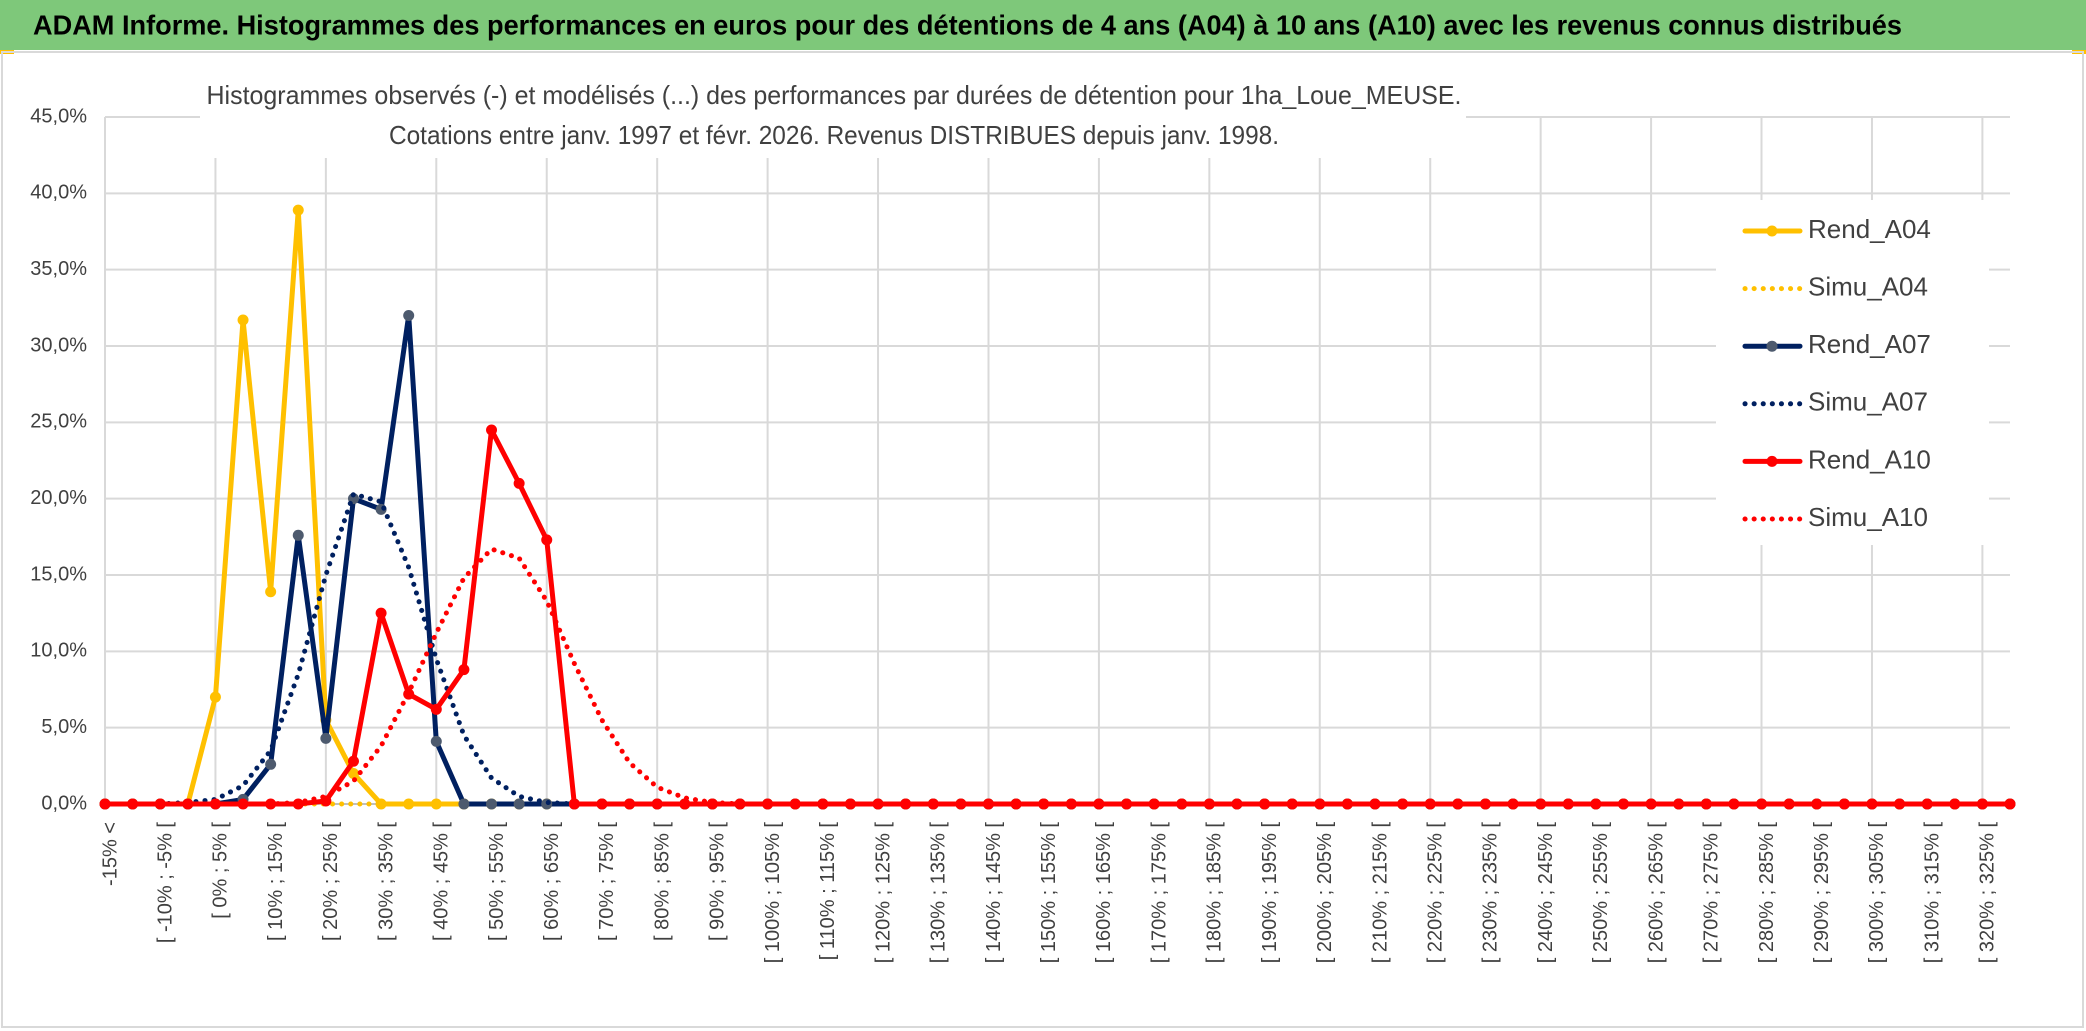 The height and width of the screenshot is (1031, 2086). What do you see at coordinates (1852, 372) in the screenshot?
I see `legend-background` at bounding box center [1852, 372].